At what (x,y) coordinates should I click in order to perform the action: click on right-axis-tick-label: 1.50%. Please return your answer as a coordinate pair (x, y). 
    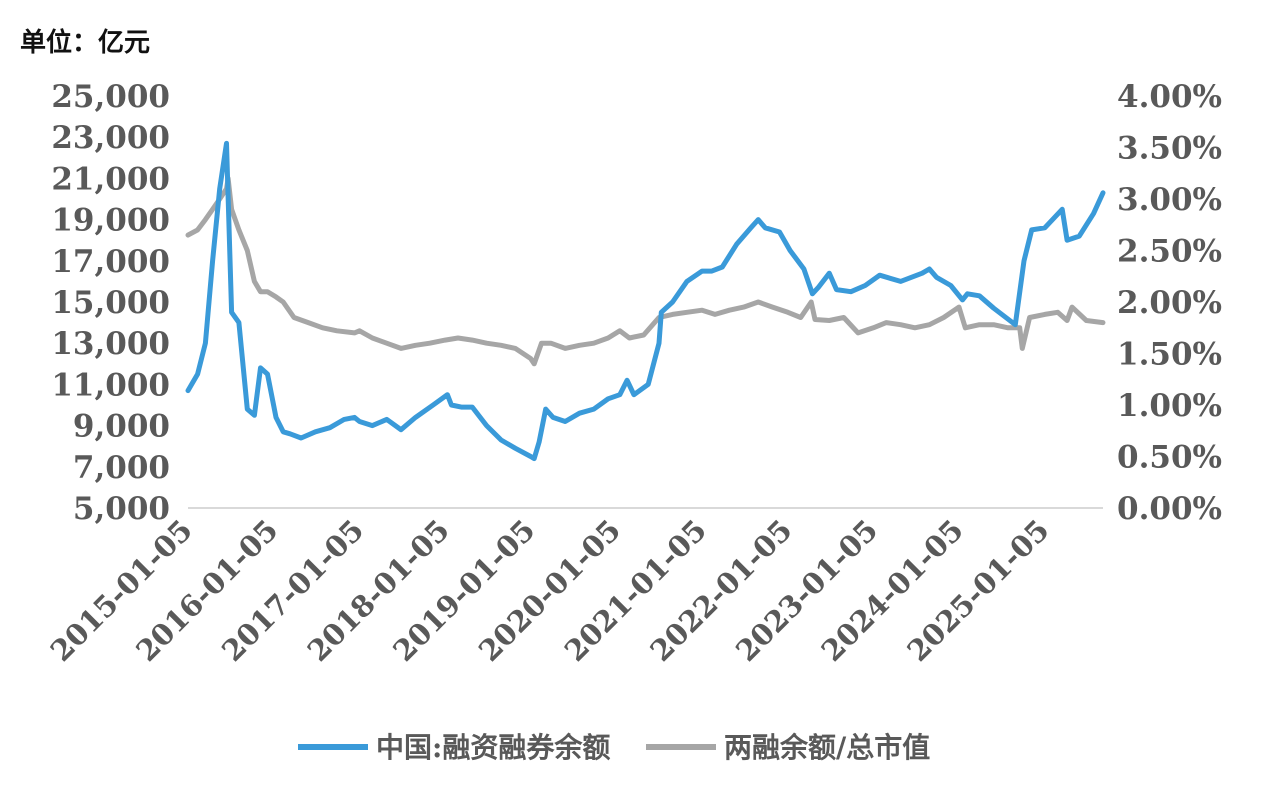
    Looking at the image, I should click on (1169, 355).